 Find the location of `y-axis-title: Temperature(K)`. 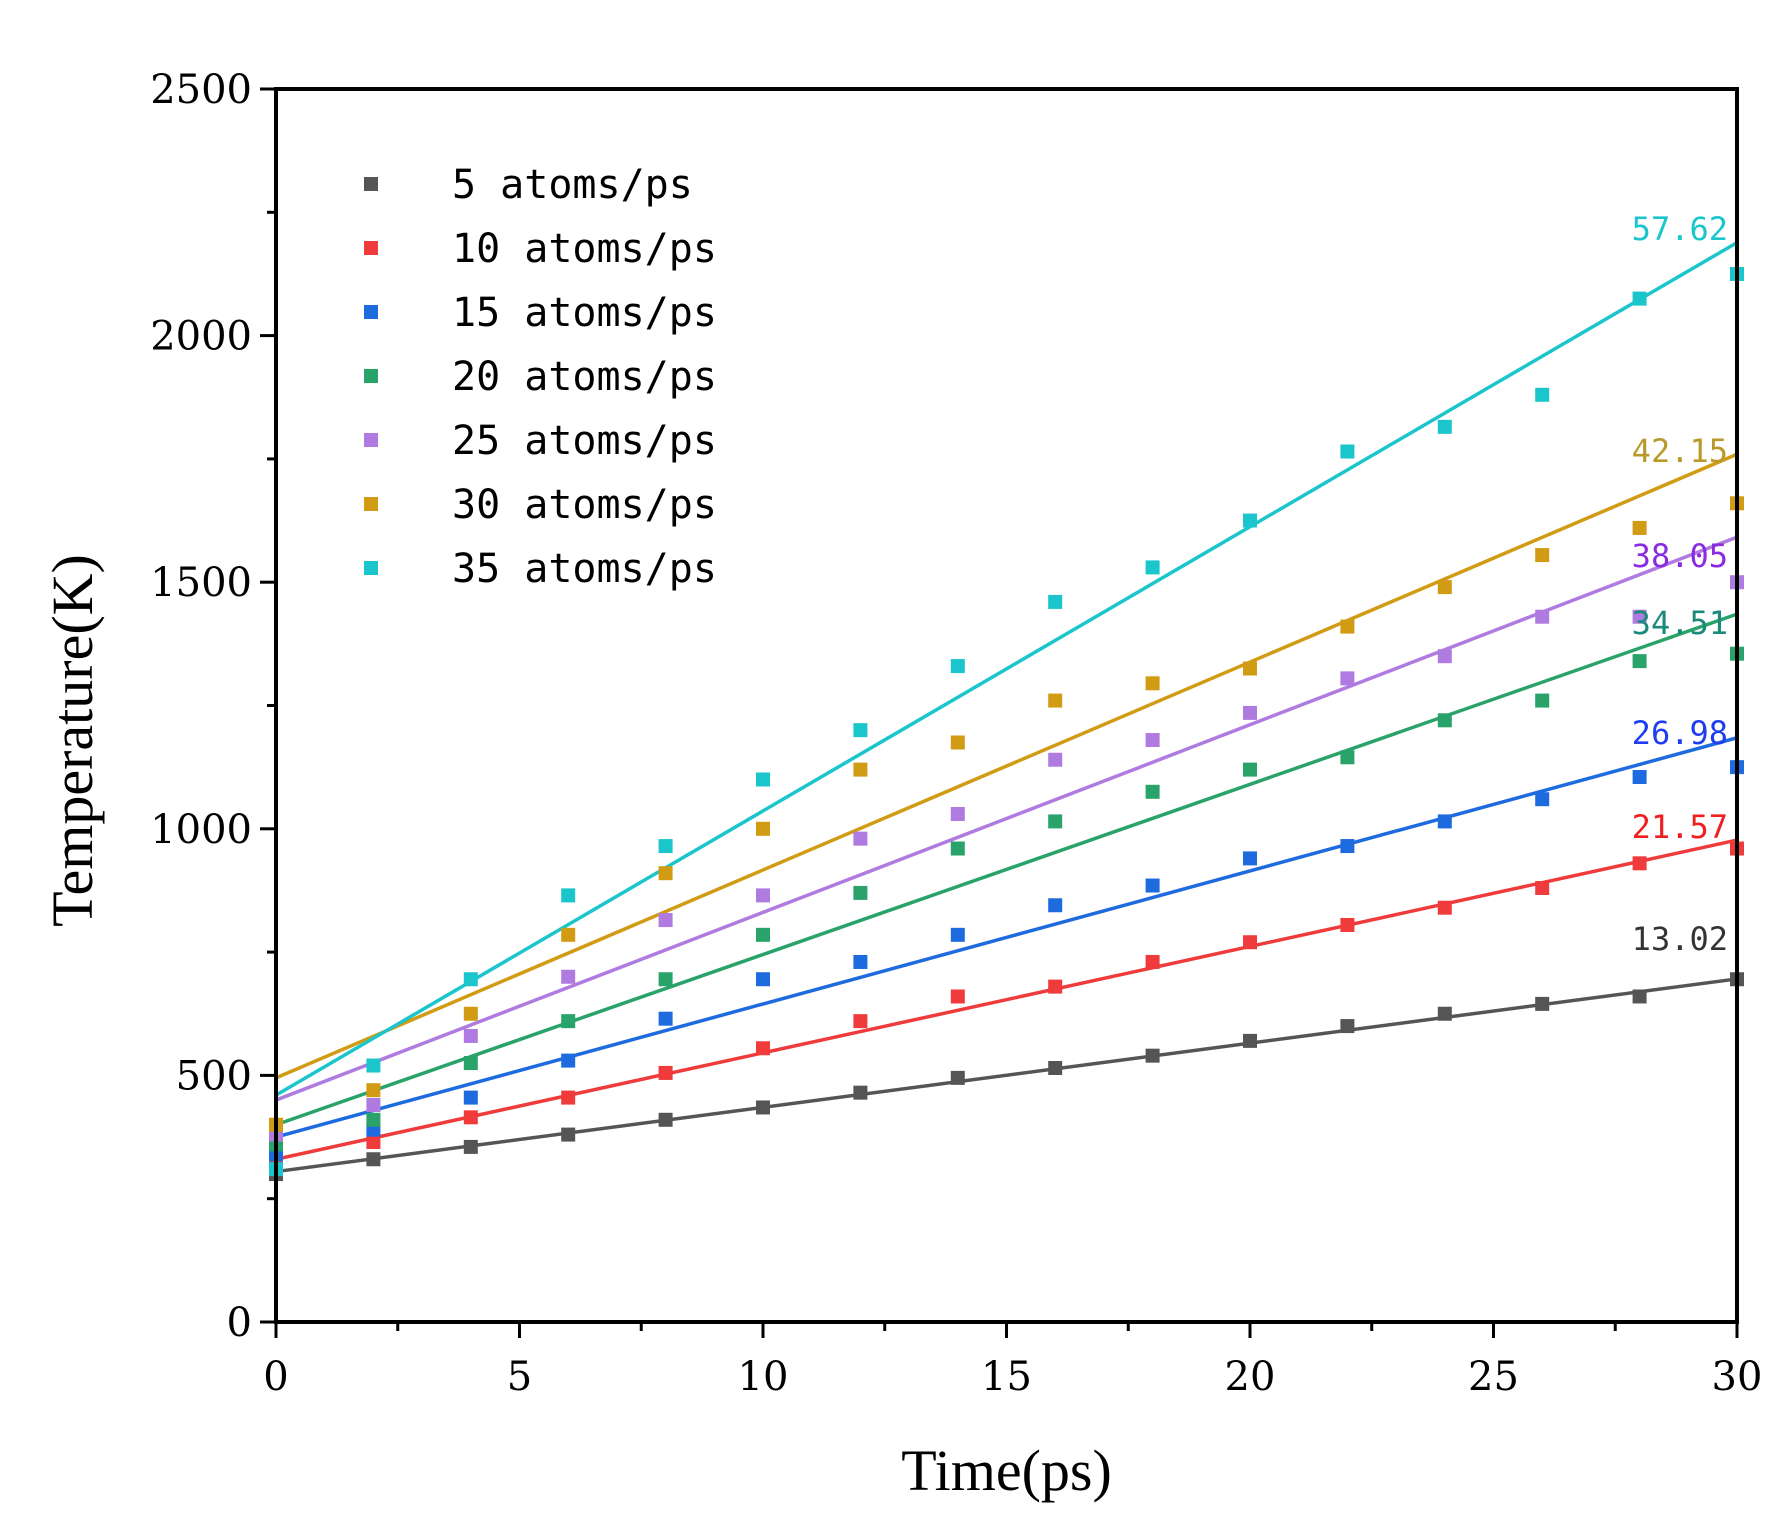

y-axis-title: Temperature(K) is located at coordinates (72, 740).